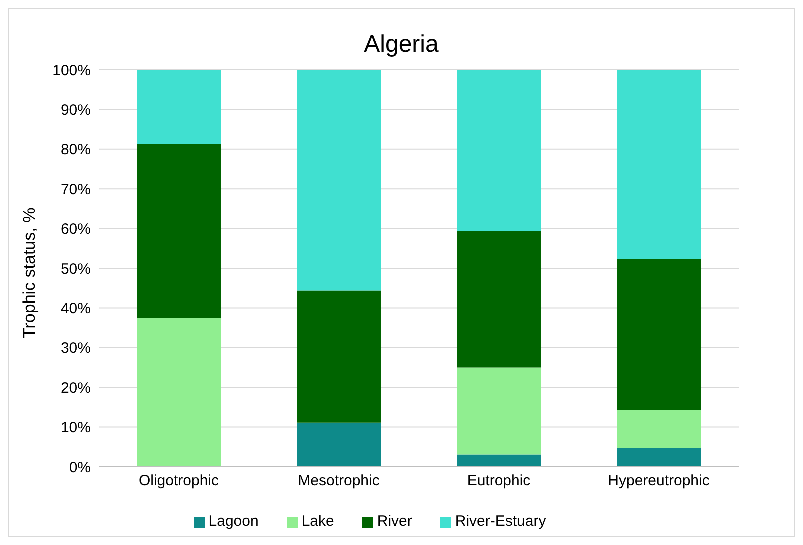 The height and width of the screenshot is (545, 803). Describe the element at coordinates (75, 111) in the screenshot. I see `y-tick-label: 90%` at that location.